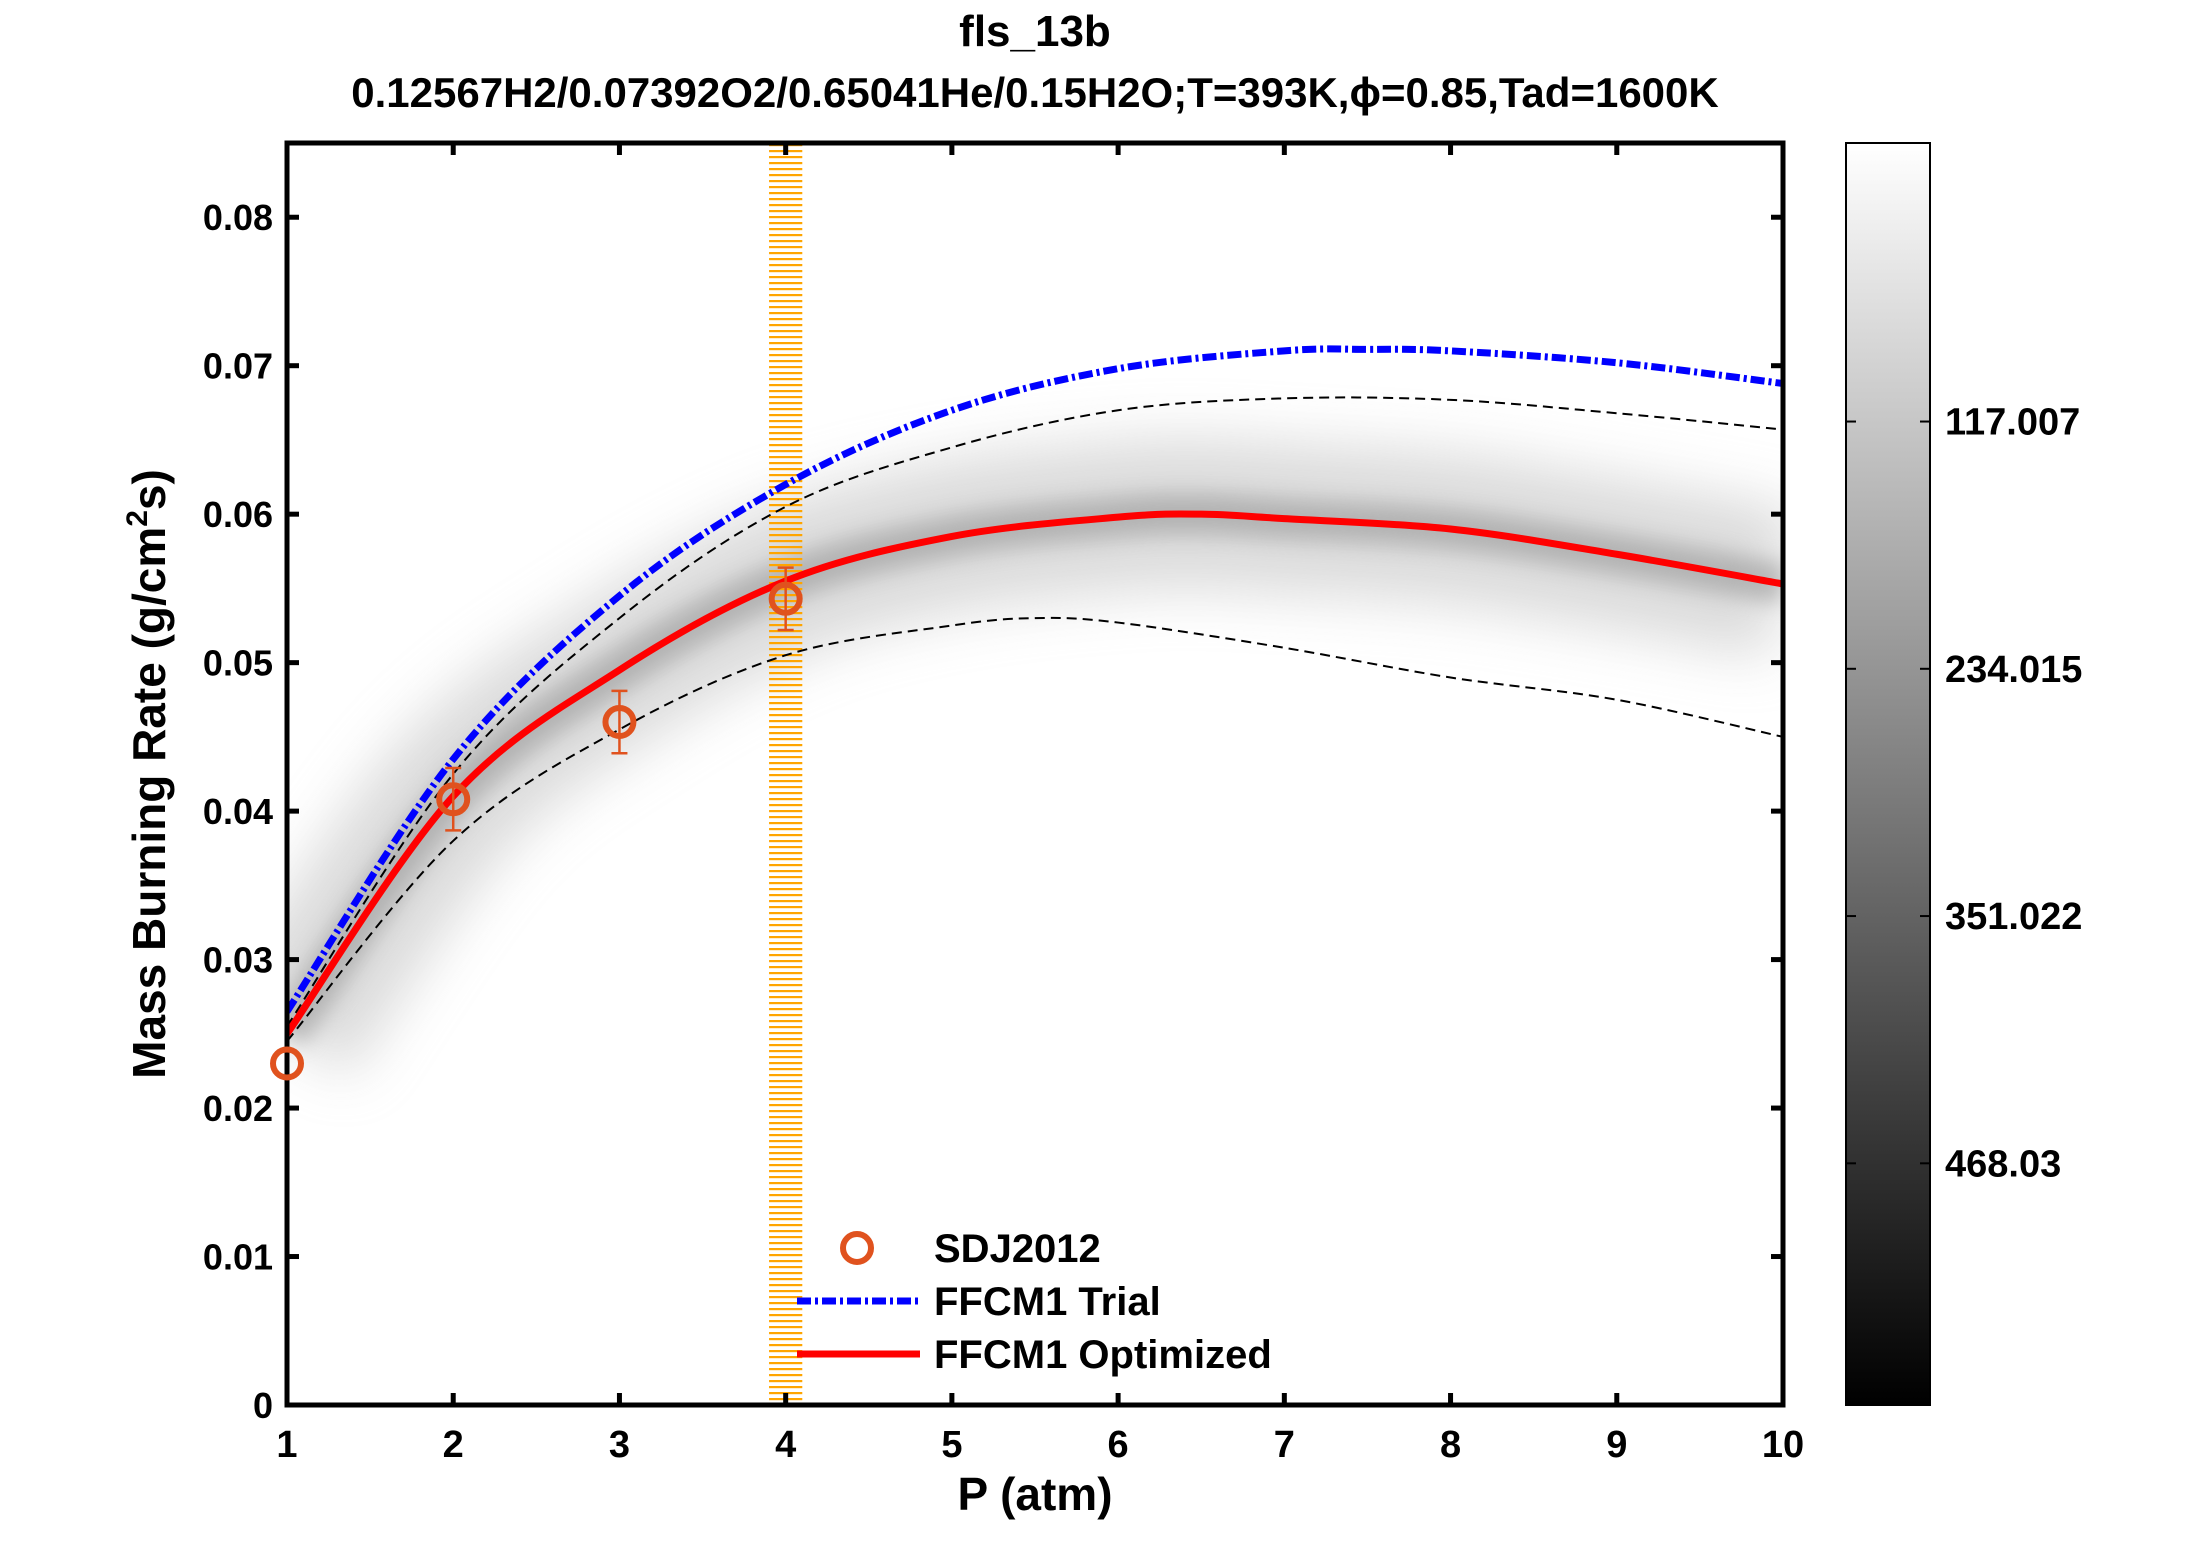 The height and width of the screenshot is (1567, 2188). What do you see at coordinates (1783, 1445) in the screenshot?
I see `x-tick-label: 10` at bounding box center [1783, 1445].